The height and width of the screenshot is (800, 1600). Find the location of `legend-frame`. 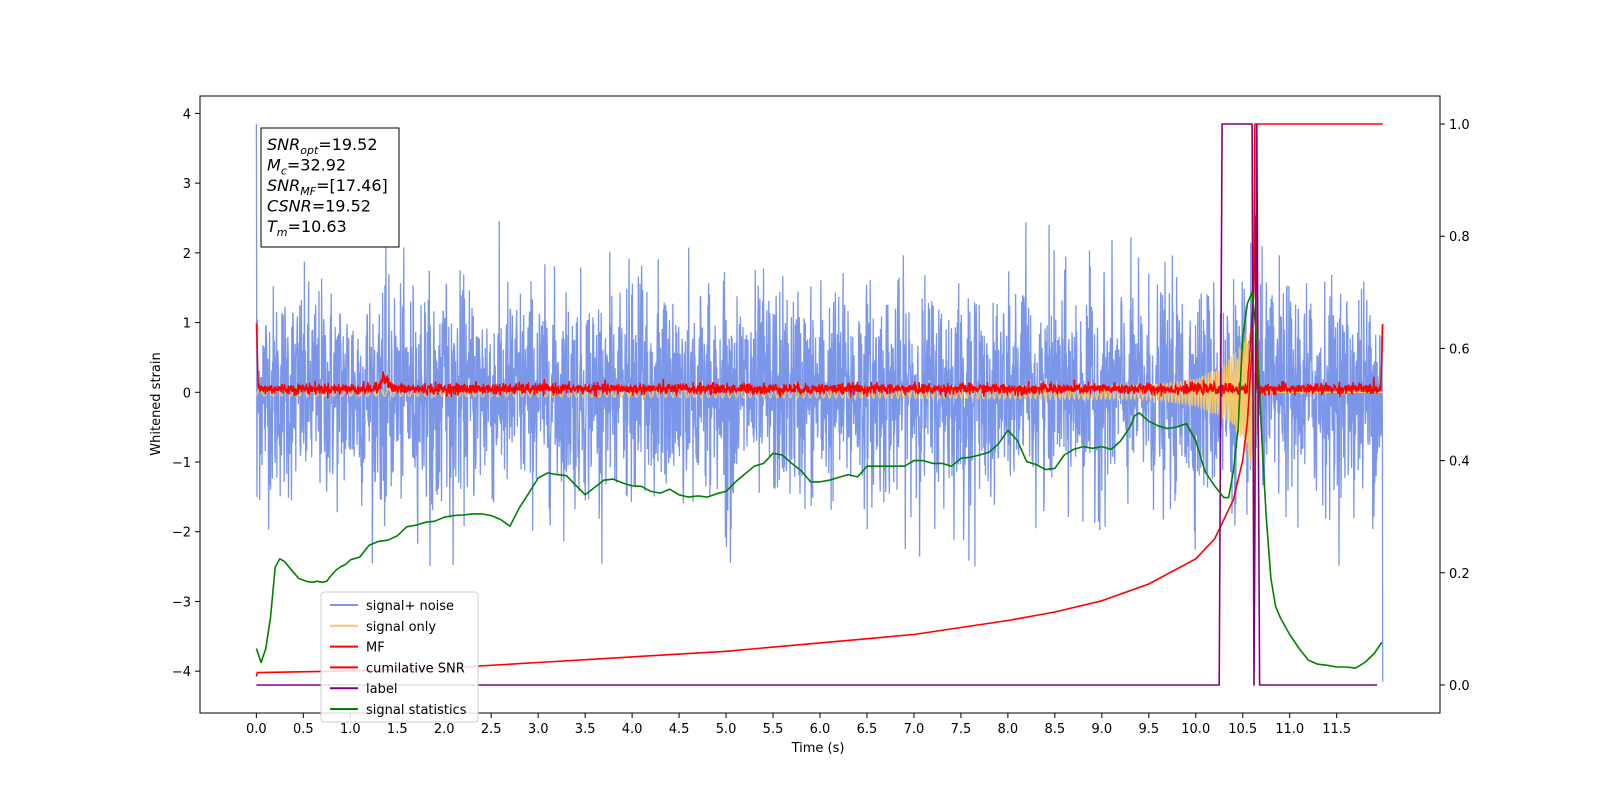

legend-frame is located at coordinates (399, 657).